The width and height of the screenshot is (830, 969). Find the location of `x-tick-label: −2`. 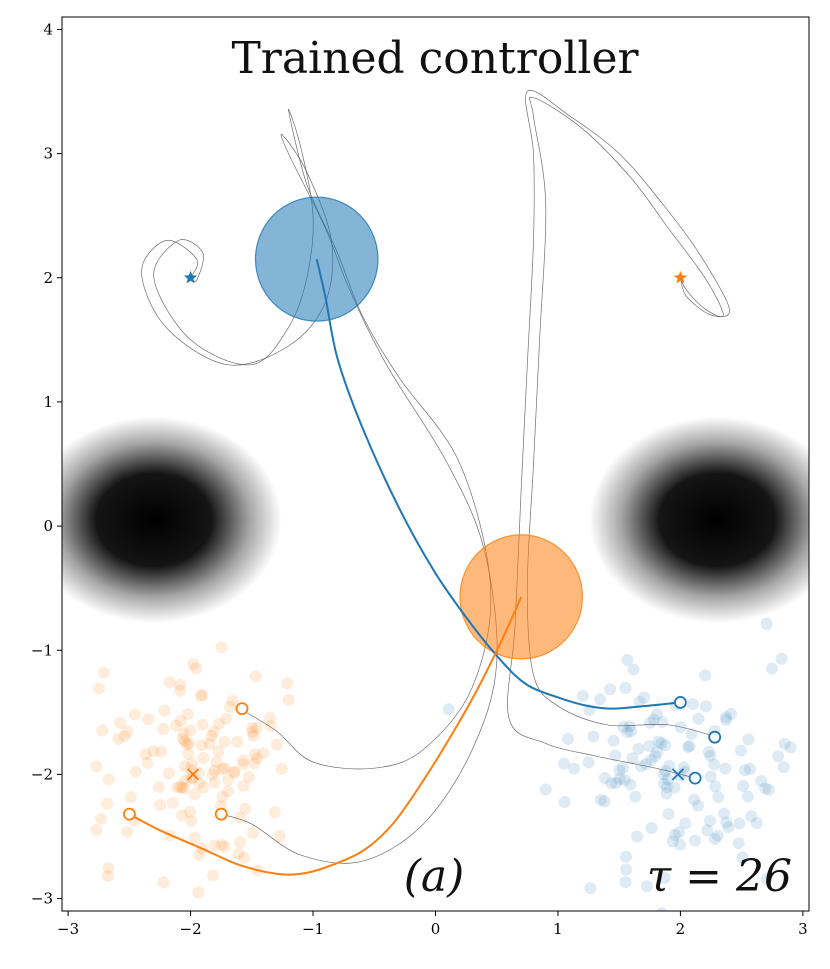

x-tick-label: −2 is located at coordinates (191, 929).